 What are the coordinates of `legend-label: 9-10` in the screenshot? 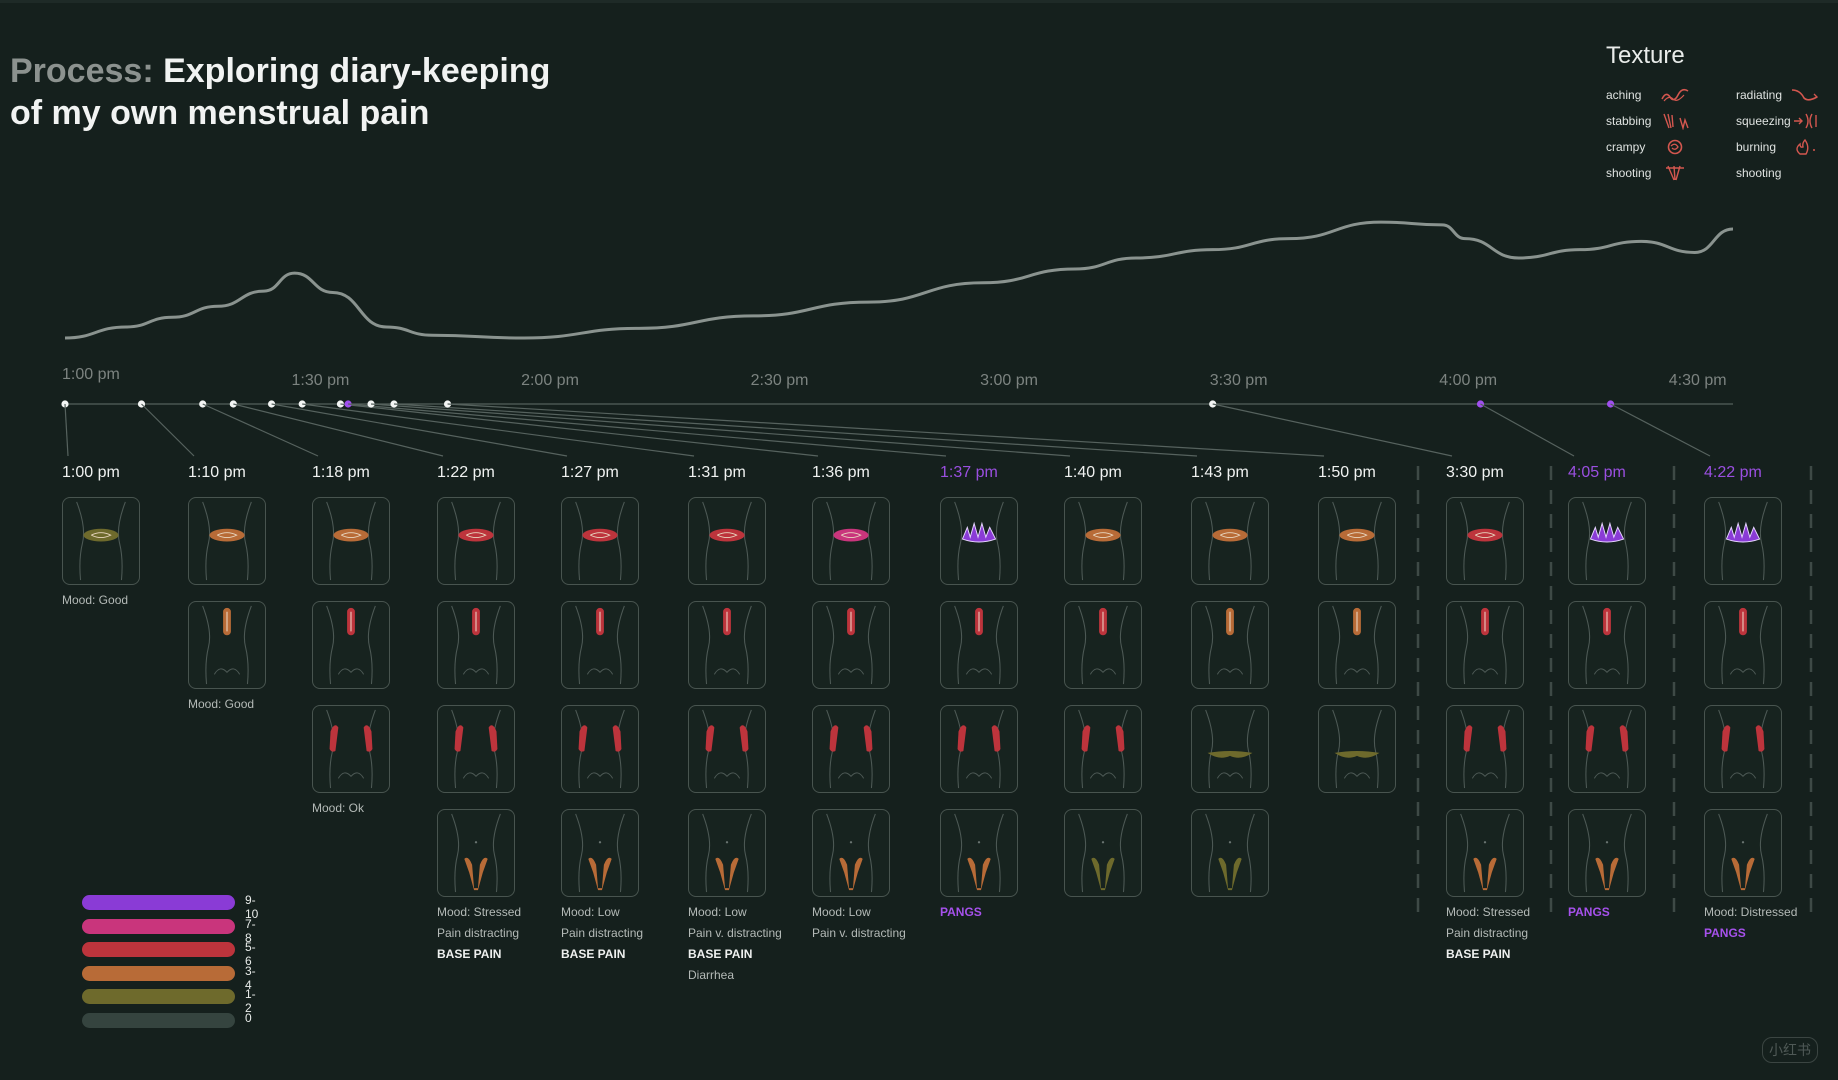 It's located at (252, 907).